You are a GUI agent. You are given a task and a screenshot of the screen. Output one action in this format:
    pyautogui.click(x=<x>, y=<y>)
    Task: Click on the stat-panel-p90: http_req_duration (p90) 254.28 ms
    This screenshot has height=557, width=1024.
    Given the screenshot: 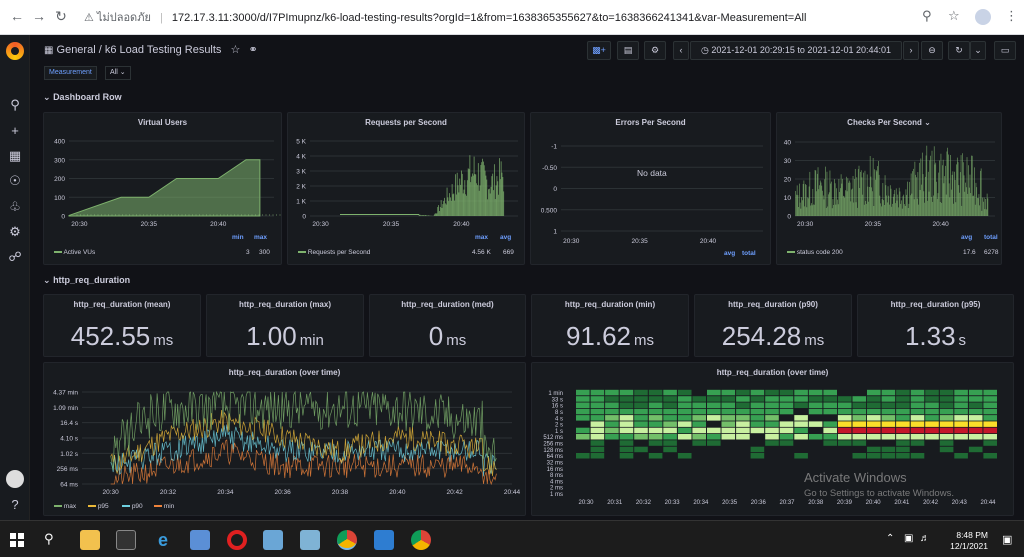 What is the action you would take?
    pyautogui.click(x=773, y=325)
    